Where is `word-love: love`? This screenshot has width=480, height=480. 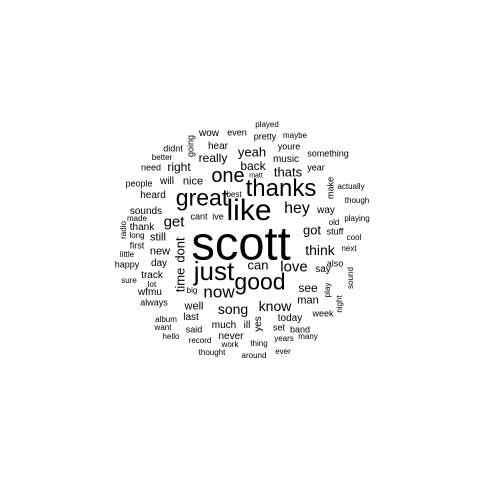 word-love: love is located at coordinates (294, 267).